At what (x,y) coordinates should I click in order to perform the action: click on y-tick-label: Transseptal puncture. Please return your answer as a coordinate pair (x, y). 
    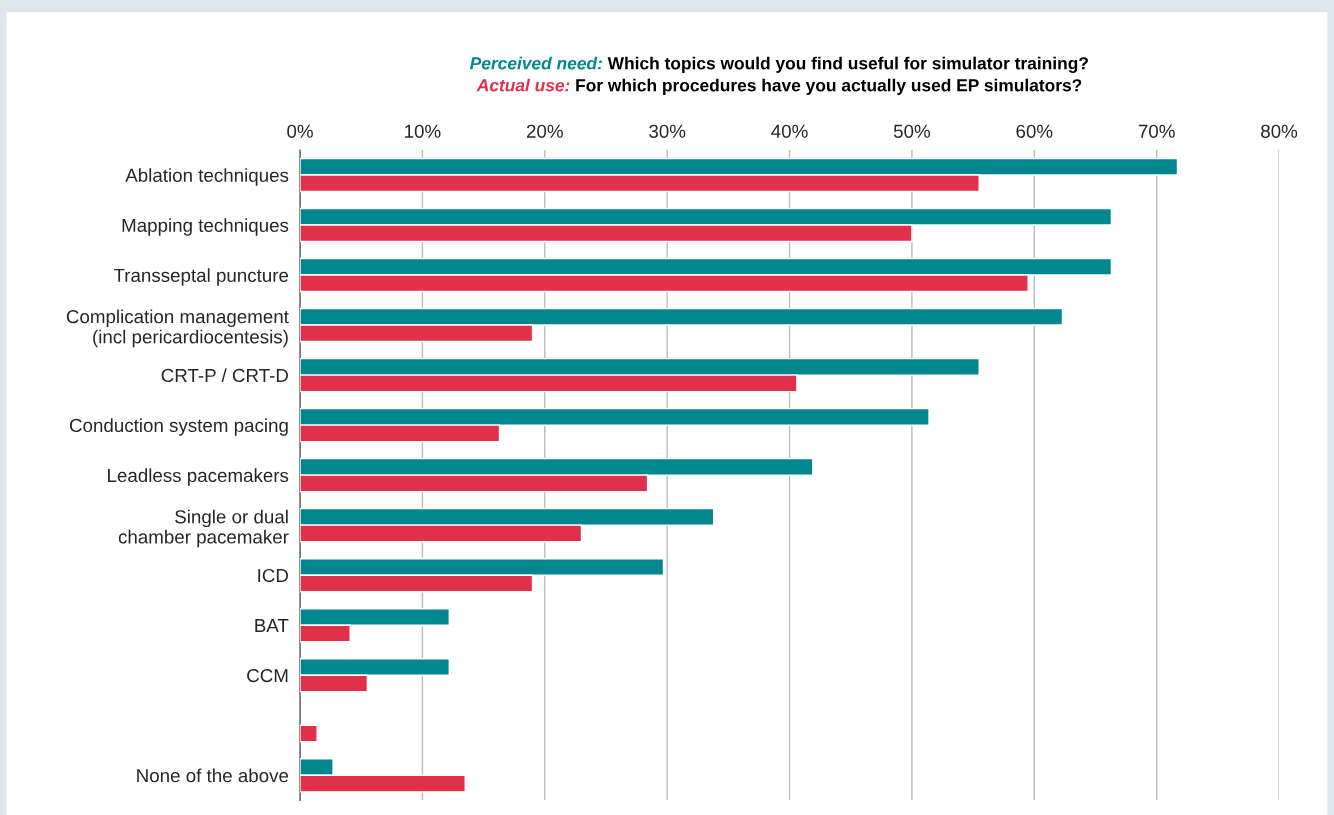
    Looking at the image, I should click on (201, 277).